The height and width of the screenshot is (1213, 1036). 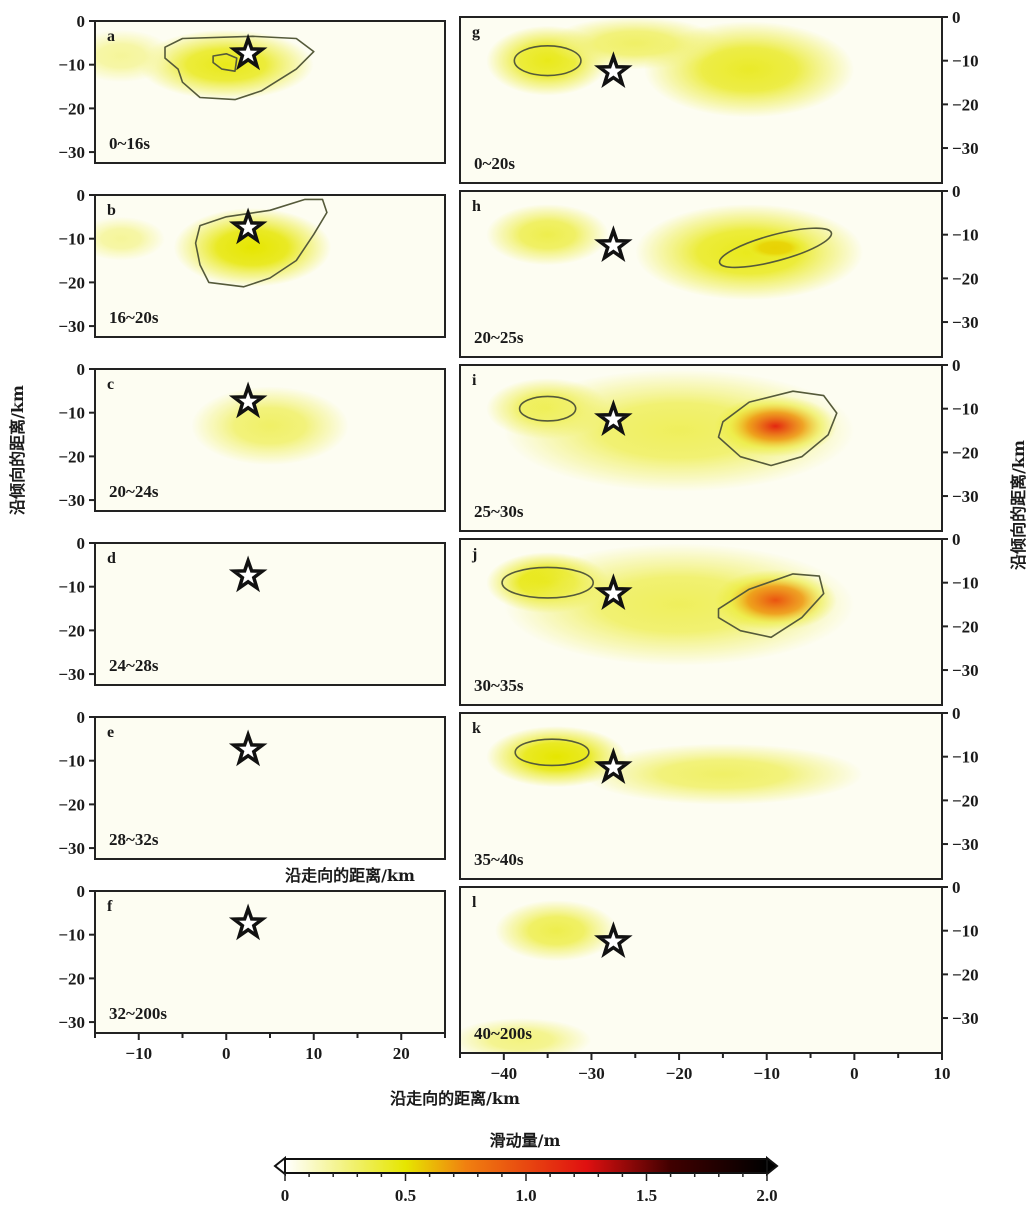 What do you see at coordinates (499, 859) in the screenshot?
I see `panel-time-window: 35~40s` at bounding box center [499, 859].